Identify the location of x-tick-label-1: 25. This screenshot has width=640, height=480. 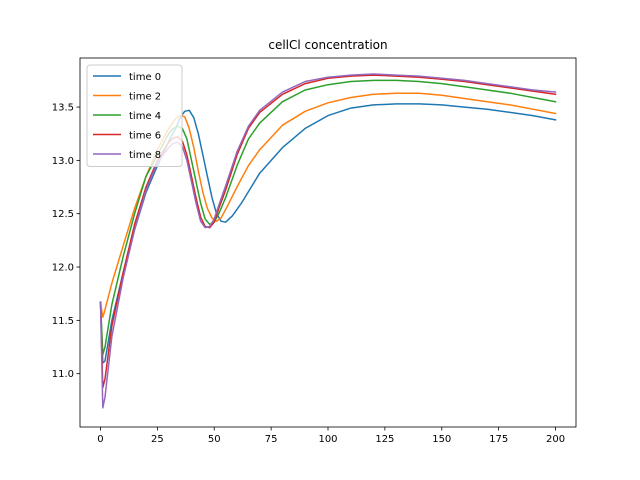
(157, 439).